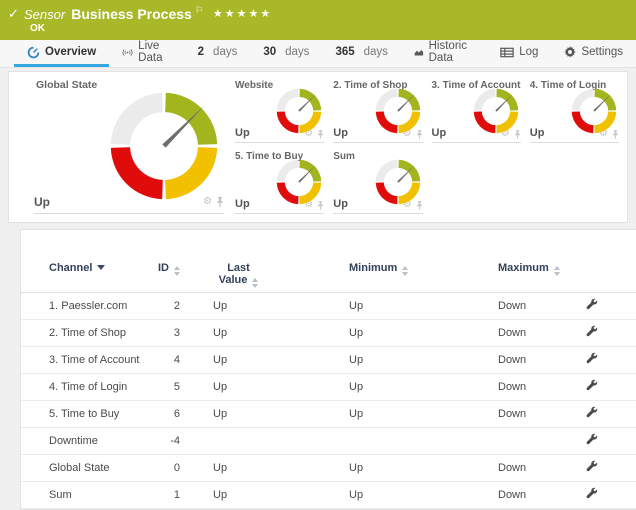 This screenshot has width=636, height=510. What do you see at coordinates (361, 441) in the screenshot?
I see `minimum-value` at bounding box center [361, 441].